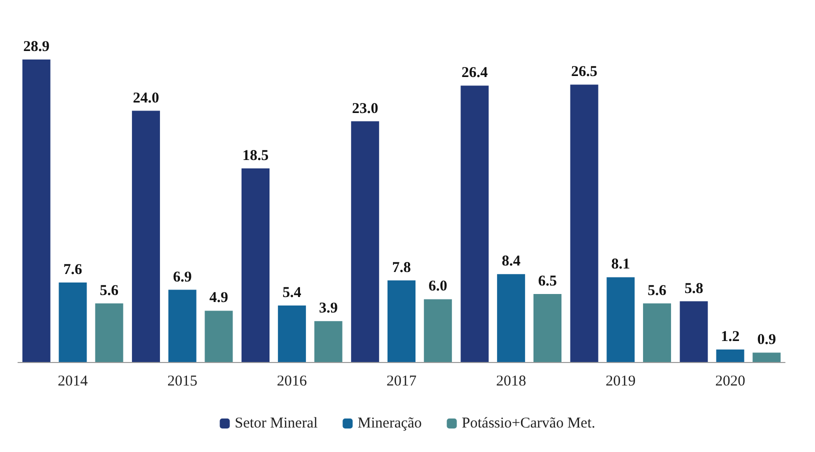  I want to click on data-label: 28.9, so click(36, 47).